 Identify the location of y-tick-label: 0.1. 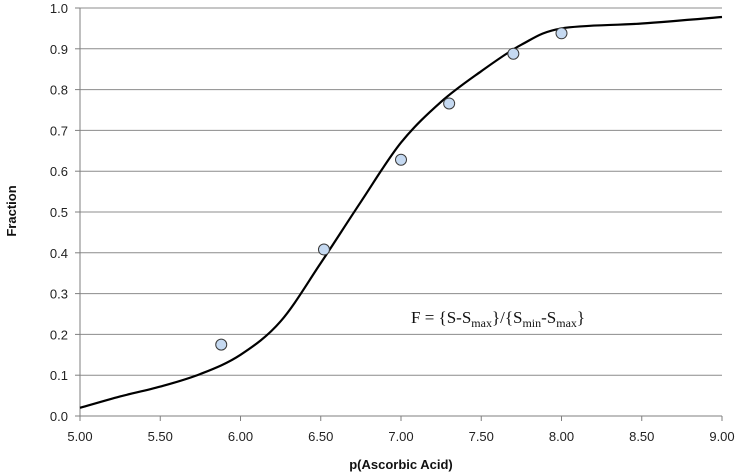
(59, 375).